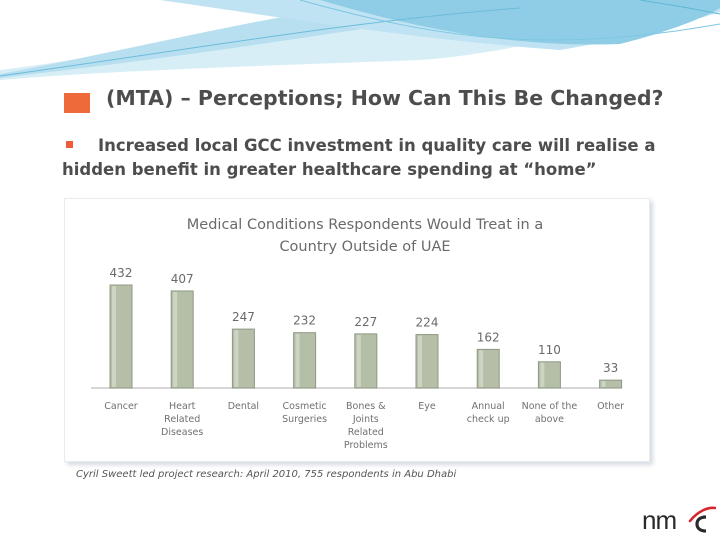  Describe the element at coordinates (679, 520) in the screenshot. I see `nmc-logo: nm` at that location.